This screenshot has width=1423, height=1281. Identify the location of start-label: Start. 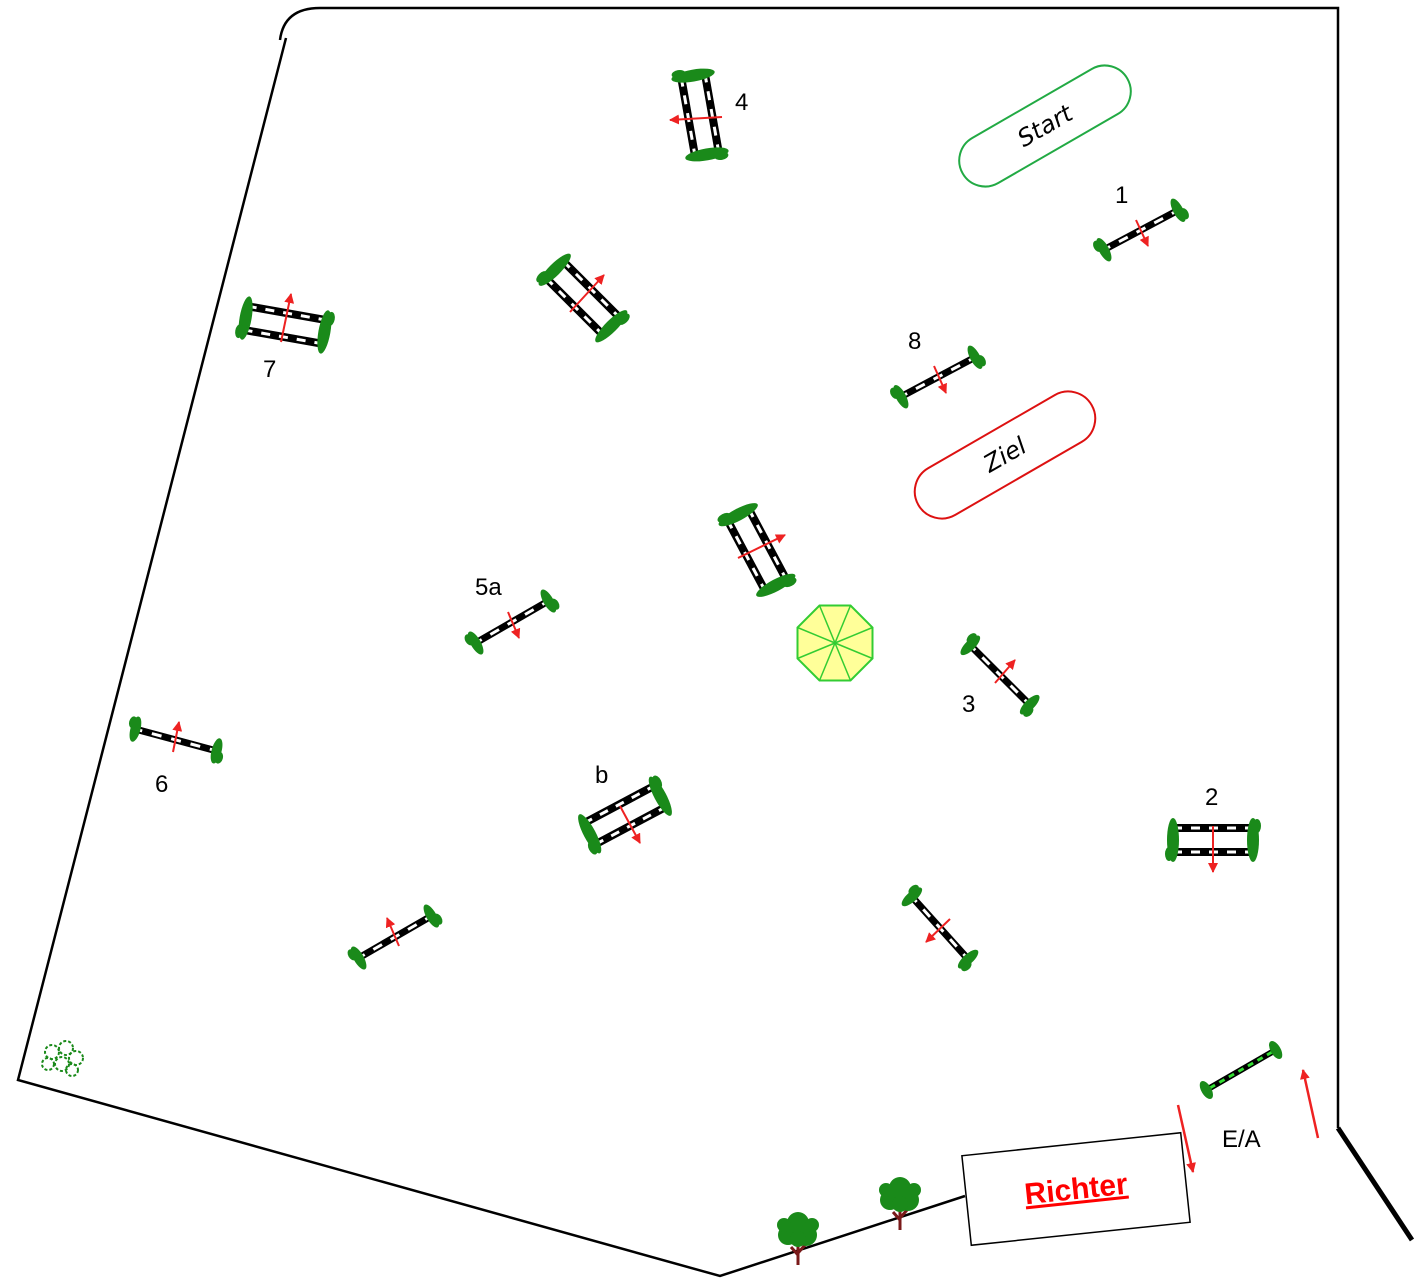
(1046, 125).